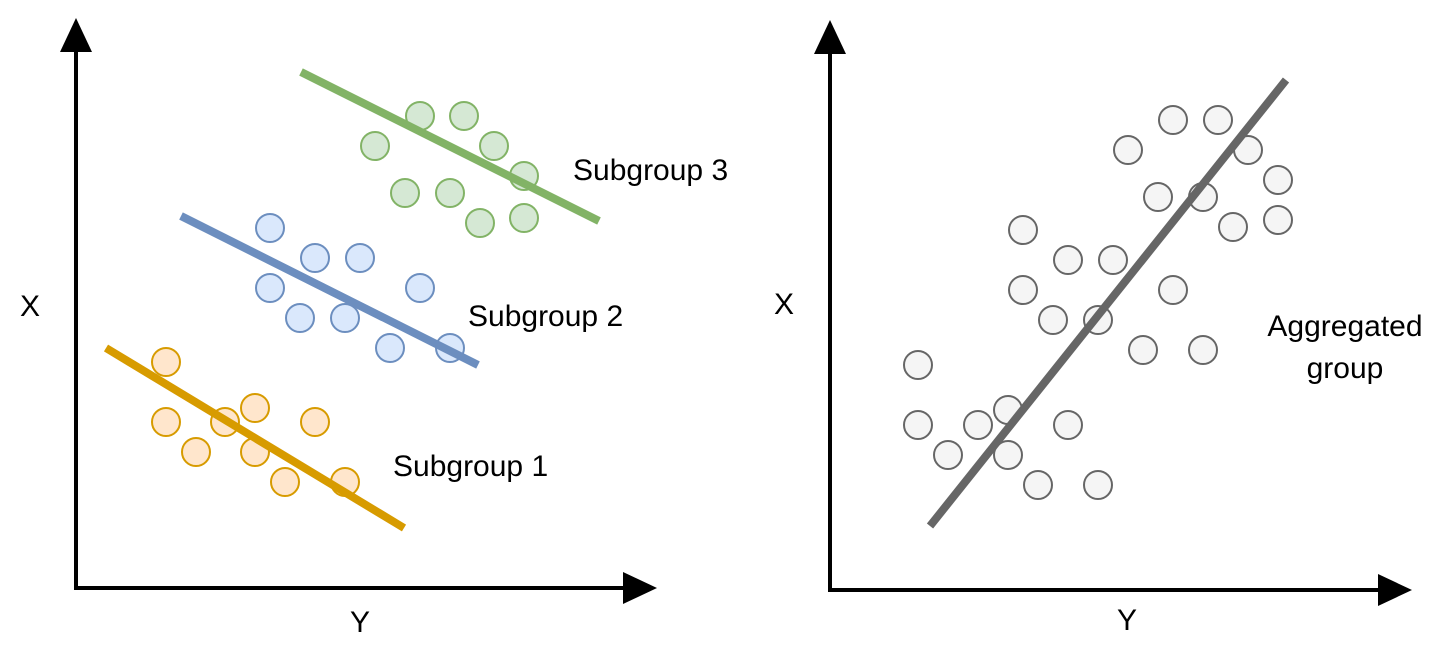 This screenshot has height=656, width=1456. I want to click on subgroup-1-points, so click(255, 422).